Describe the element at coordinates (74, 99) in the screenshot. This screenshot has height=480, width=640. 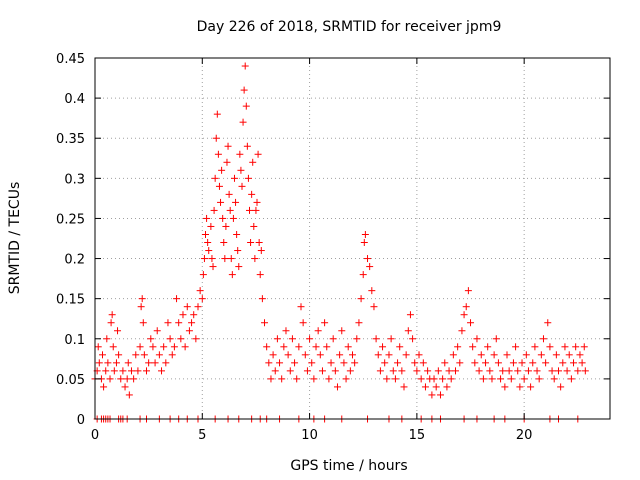
I see `y-tick-label: 0.4` at that location.